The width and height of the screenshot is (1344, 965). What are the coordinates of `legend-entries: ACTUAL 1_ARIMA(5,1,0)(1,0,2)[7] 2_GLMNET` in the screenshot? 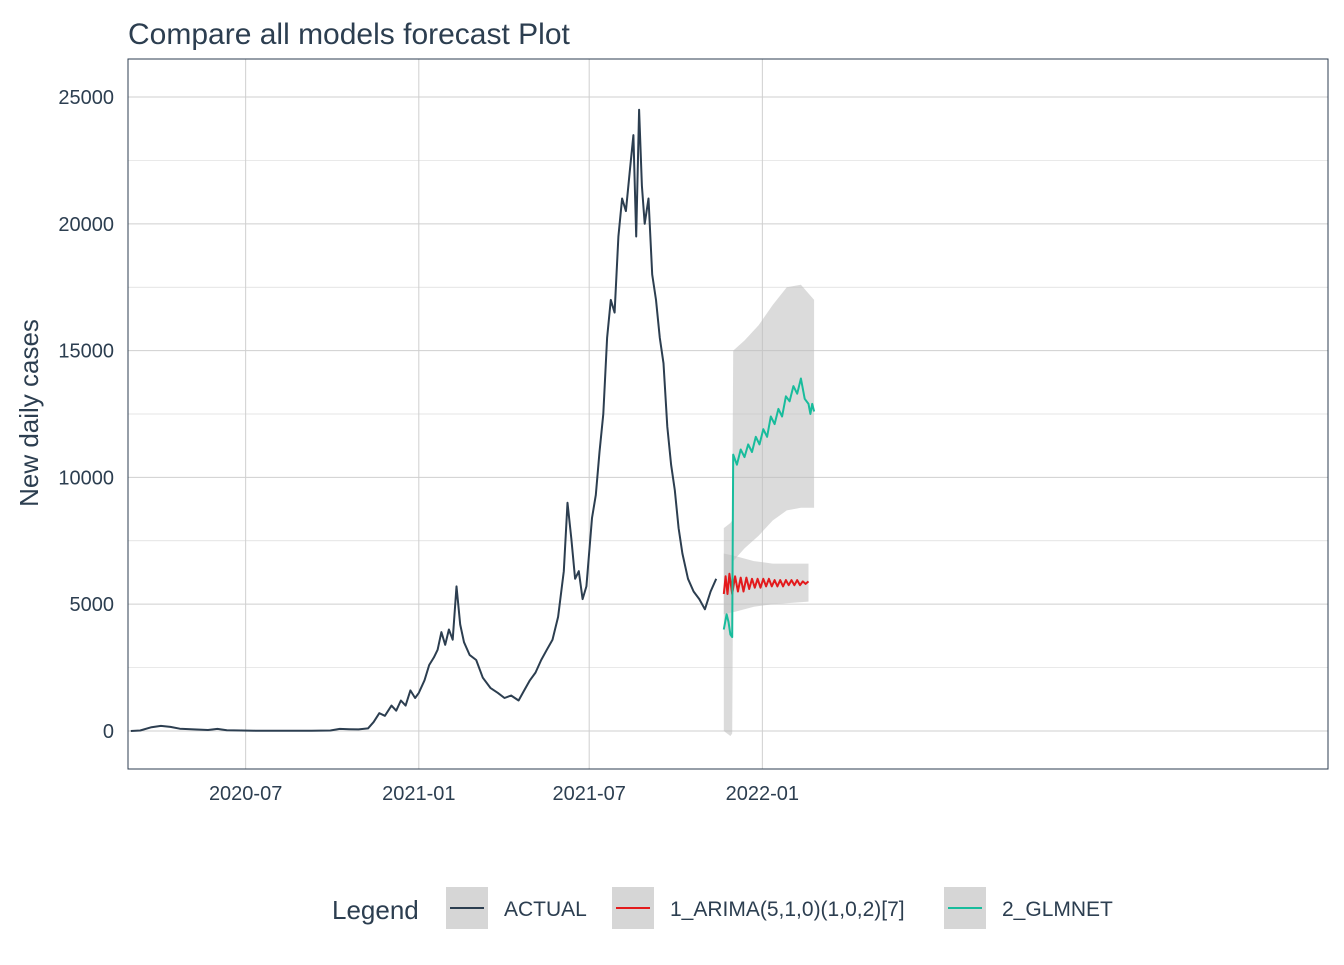 It's located at (779, 908).